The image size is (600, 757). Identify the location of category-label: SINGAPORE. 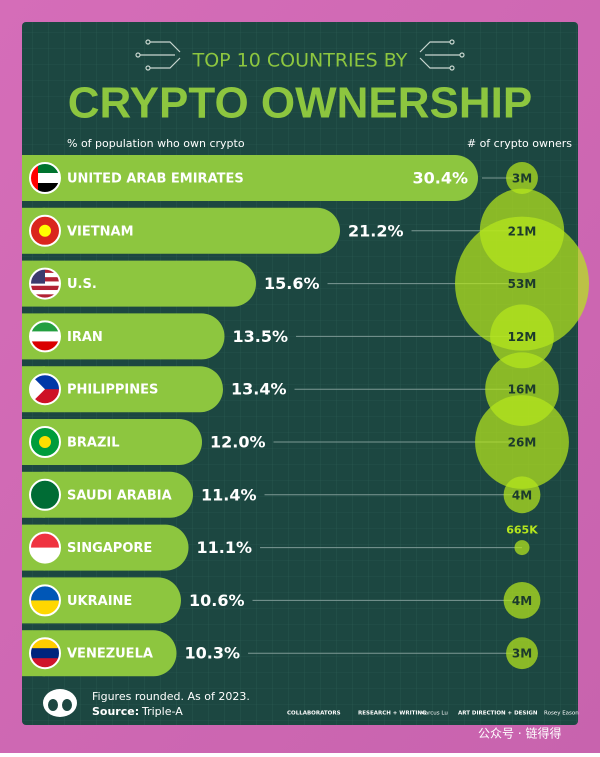
(109, 548).